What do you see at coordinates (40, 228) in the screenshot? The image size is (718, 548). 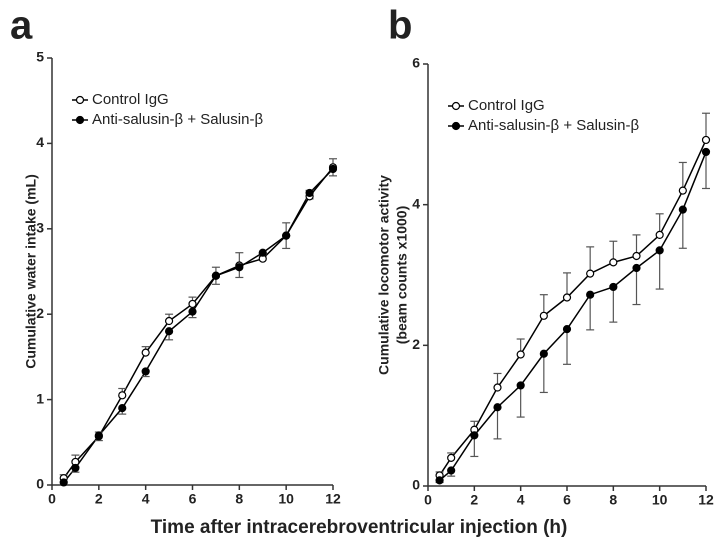 I see `y-tick-label: 3` at bounding box center [40, 228].